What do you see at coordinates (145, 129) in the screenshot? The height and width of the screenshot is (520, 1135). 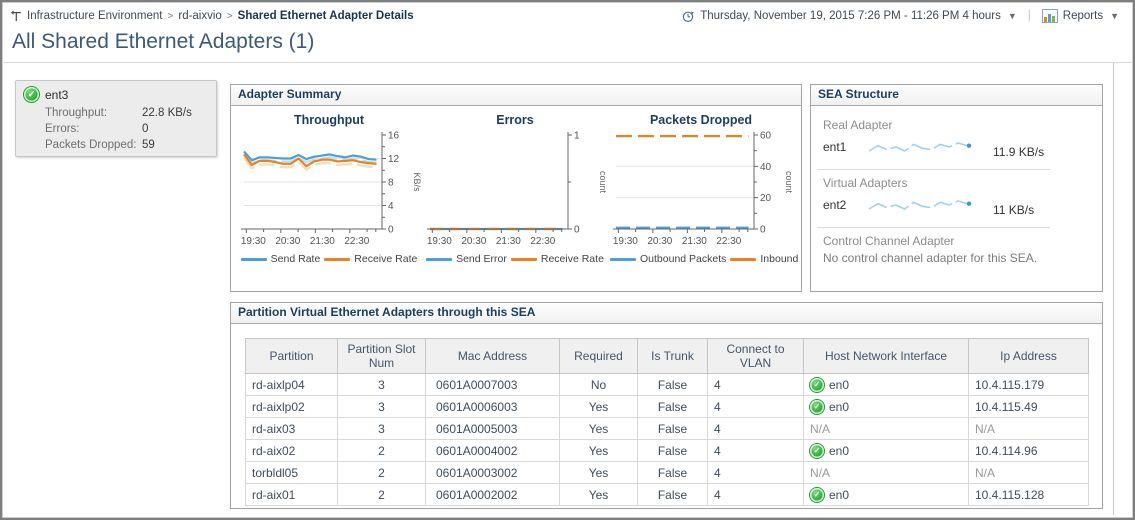 I see `metric-value: 0` at bounding box center [145, 129].